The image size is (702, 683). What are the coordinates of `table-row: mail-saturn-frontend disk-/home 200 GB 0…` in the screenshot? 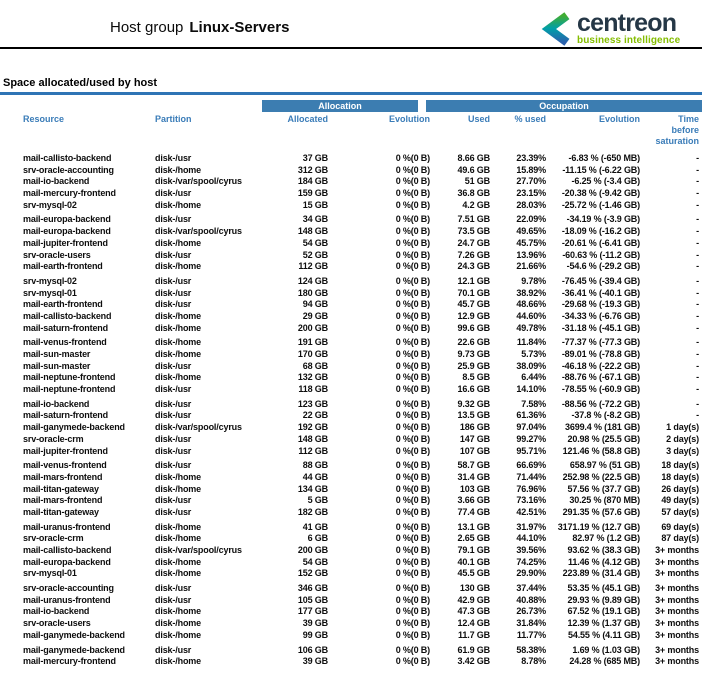 It's located at (351, 329).